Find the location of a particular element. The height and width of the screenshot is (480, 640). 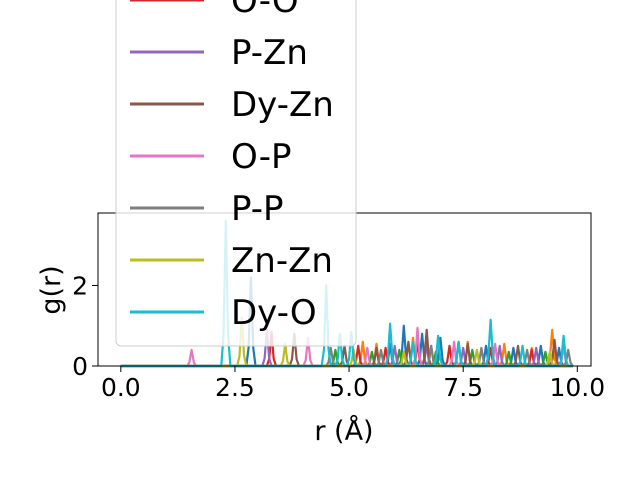

x-axis-ticks: 0.0 2.5 5.0 7.5 10.0 is located at coordinates (353, 384).